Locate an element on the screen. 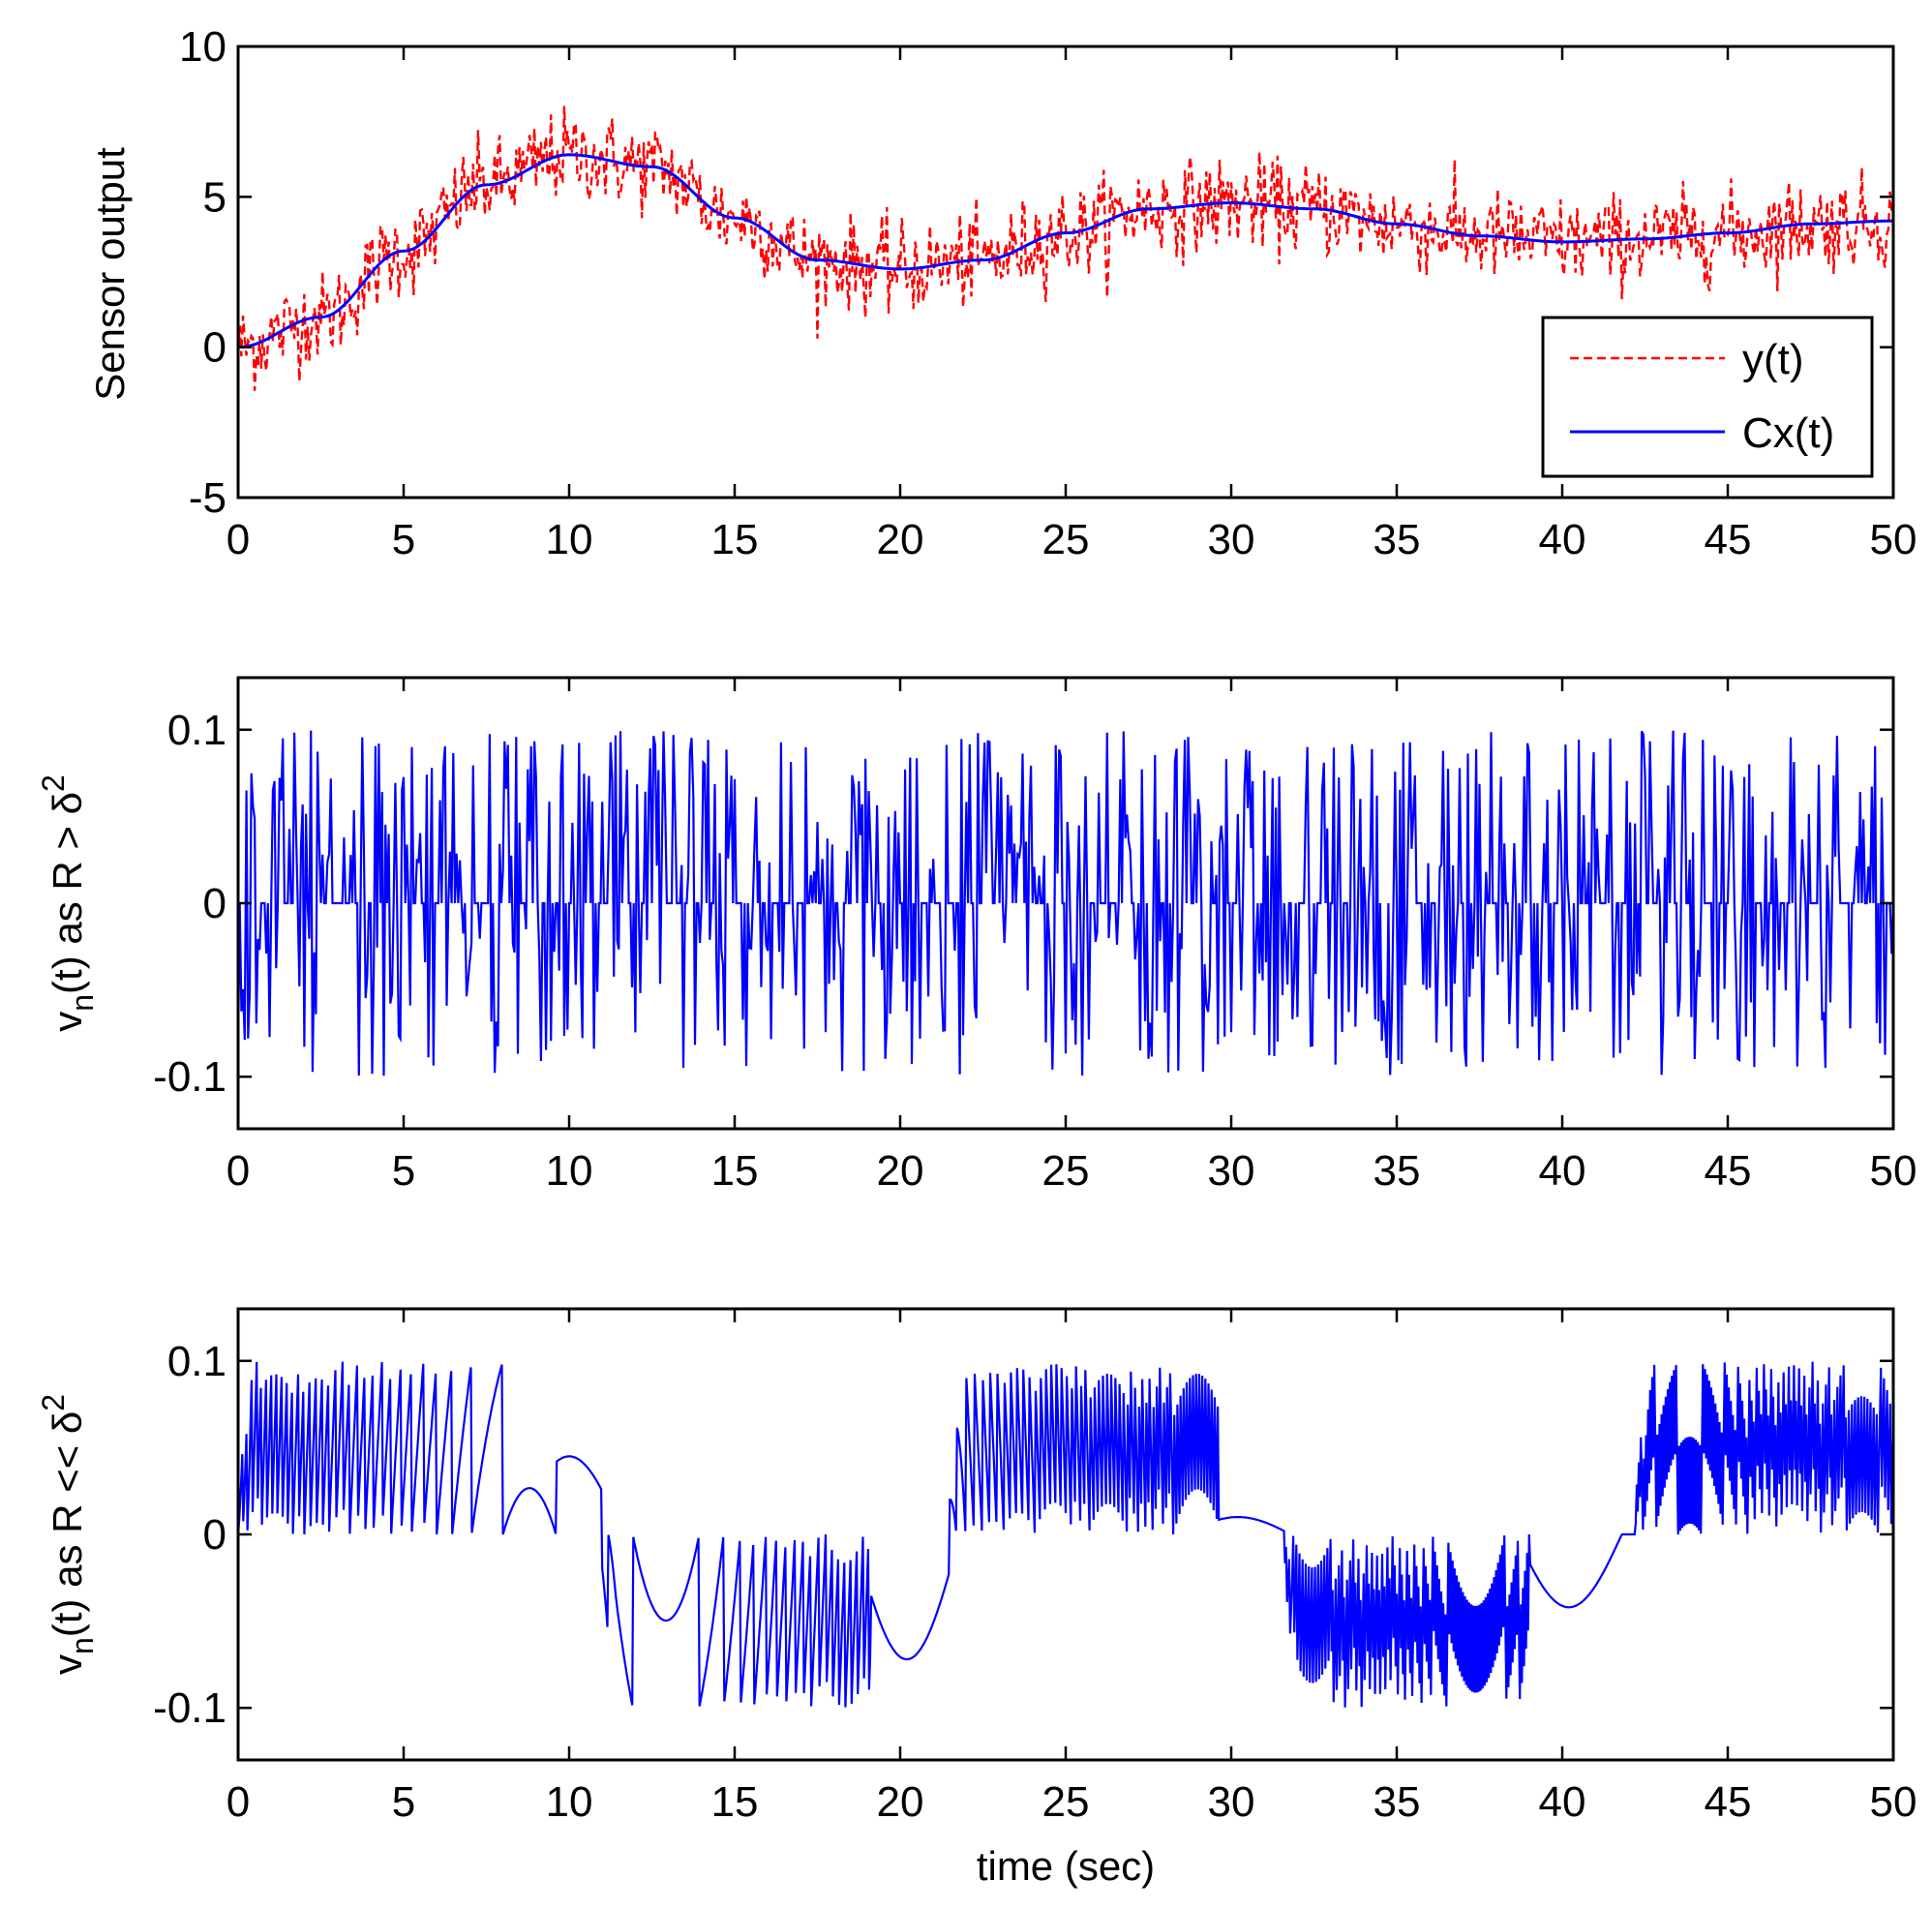 This screenshot has width=1932, height=1910. xtick-label-vn-r-greater-35: 35 is located at coordinates (1397, 1171).